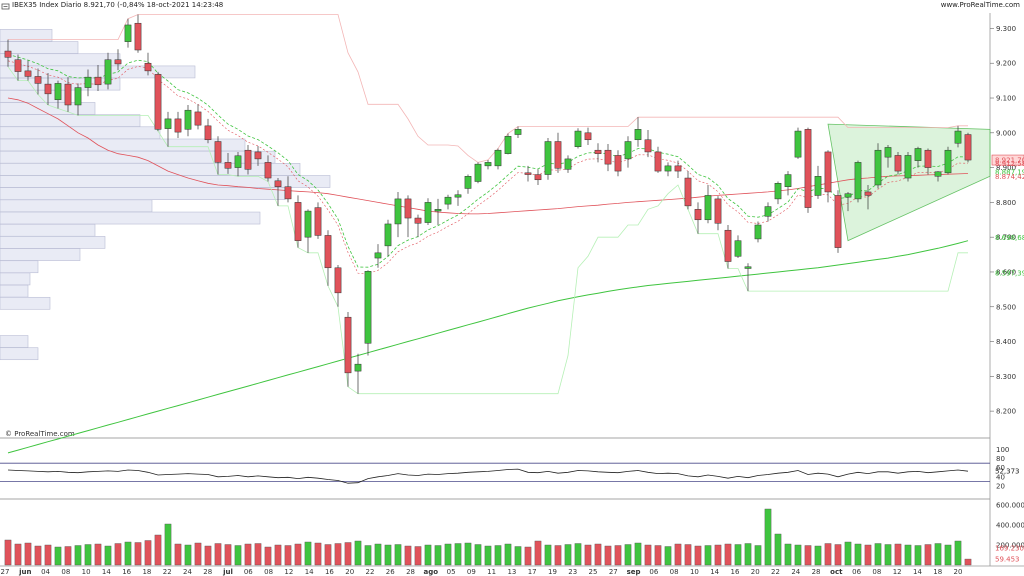 This screenshot has height=576, width=1024. I want to click on x-tick-label: 20, so click(349, 572).